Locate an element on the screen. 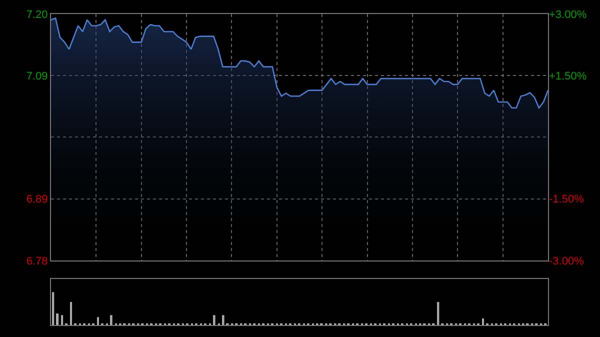 This screenshot has height=337, width=600. y2-tick-label: +3.00% is located at coordinates (568, 14).